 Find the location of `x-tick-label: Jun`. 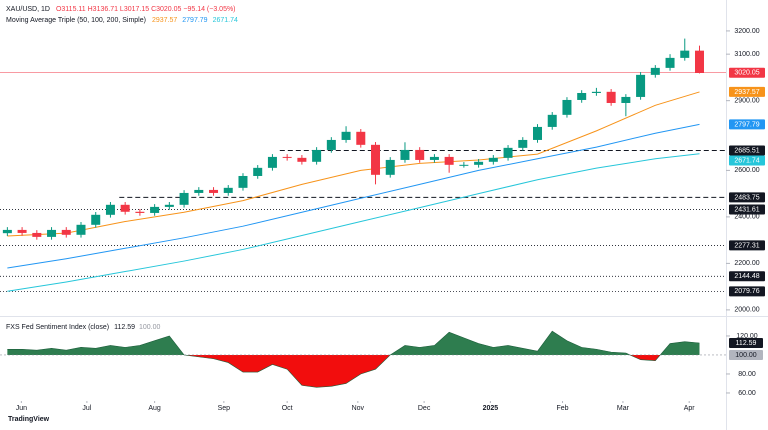

x-tick-label: Jun is located at coordinates (21, 408).